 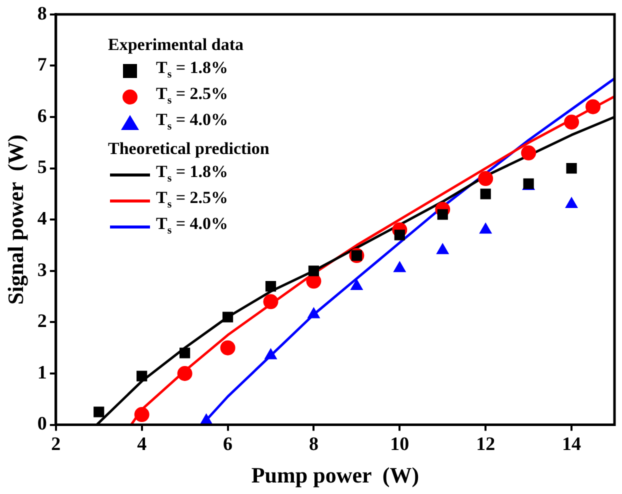 What do you see at coordinates (42, 373) in the screenshot?
I see `y-tick-label: 1` at bounding box center [42, 373].